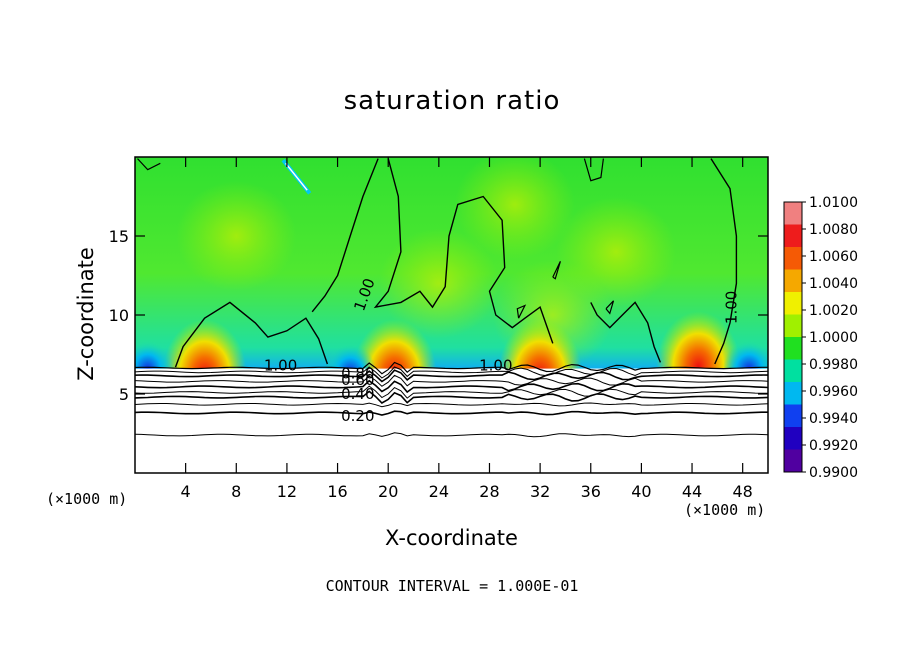  Describe the element at coordinates (833, 419) in the screenshot. I see `colorbar-label: 0.9940` at that location.